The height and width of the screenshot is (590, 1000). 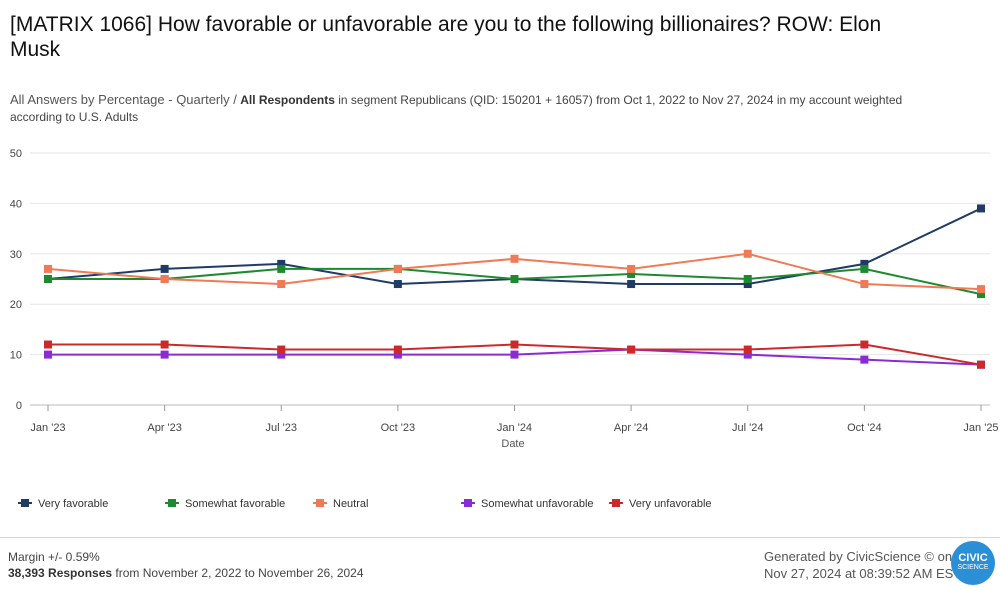 I want to click on y-tick-label: 50, so click(x=16, y=154).